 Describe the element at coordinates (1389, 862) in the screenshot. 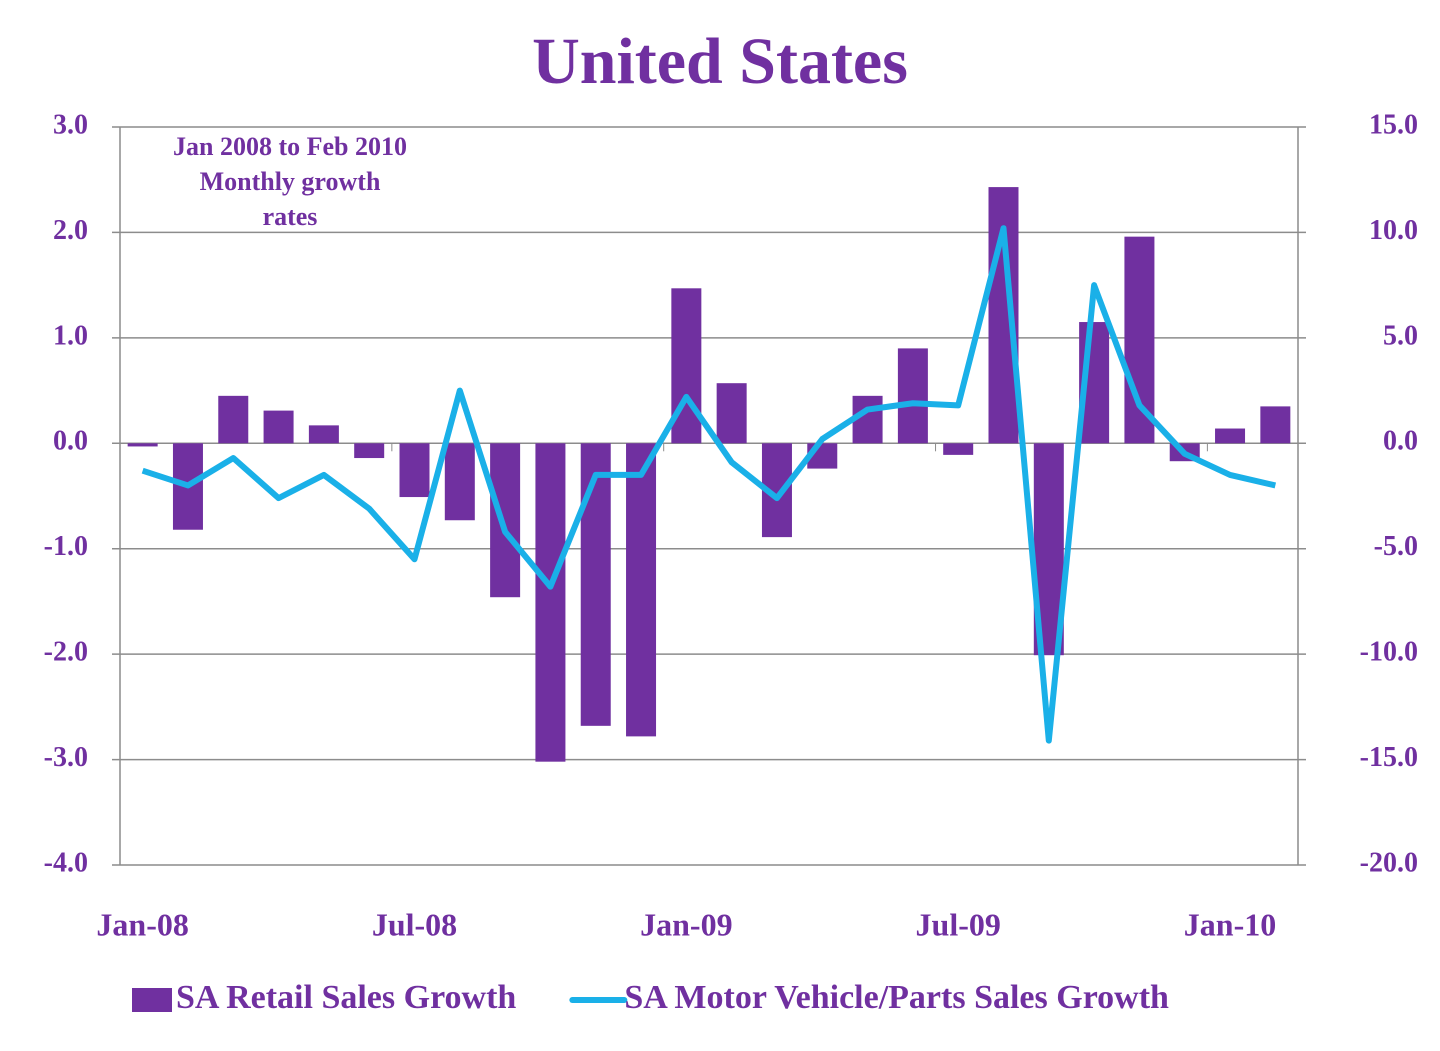

I see `y2-tick-label: -20.0` at that location.